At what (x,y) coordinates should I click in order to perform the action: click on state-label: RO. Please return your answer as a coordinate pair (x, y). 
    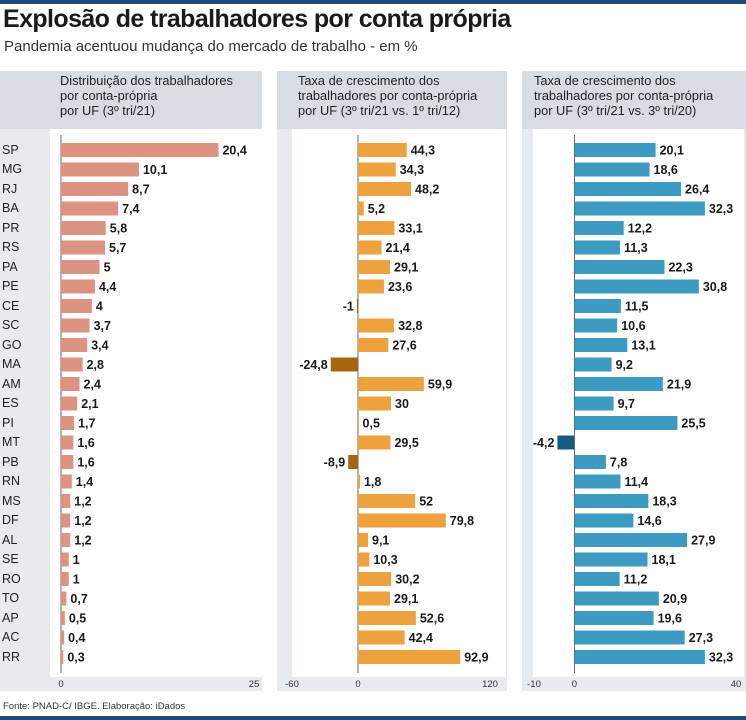
    Looking at the image, I should click on (11, 578).